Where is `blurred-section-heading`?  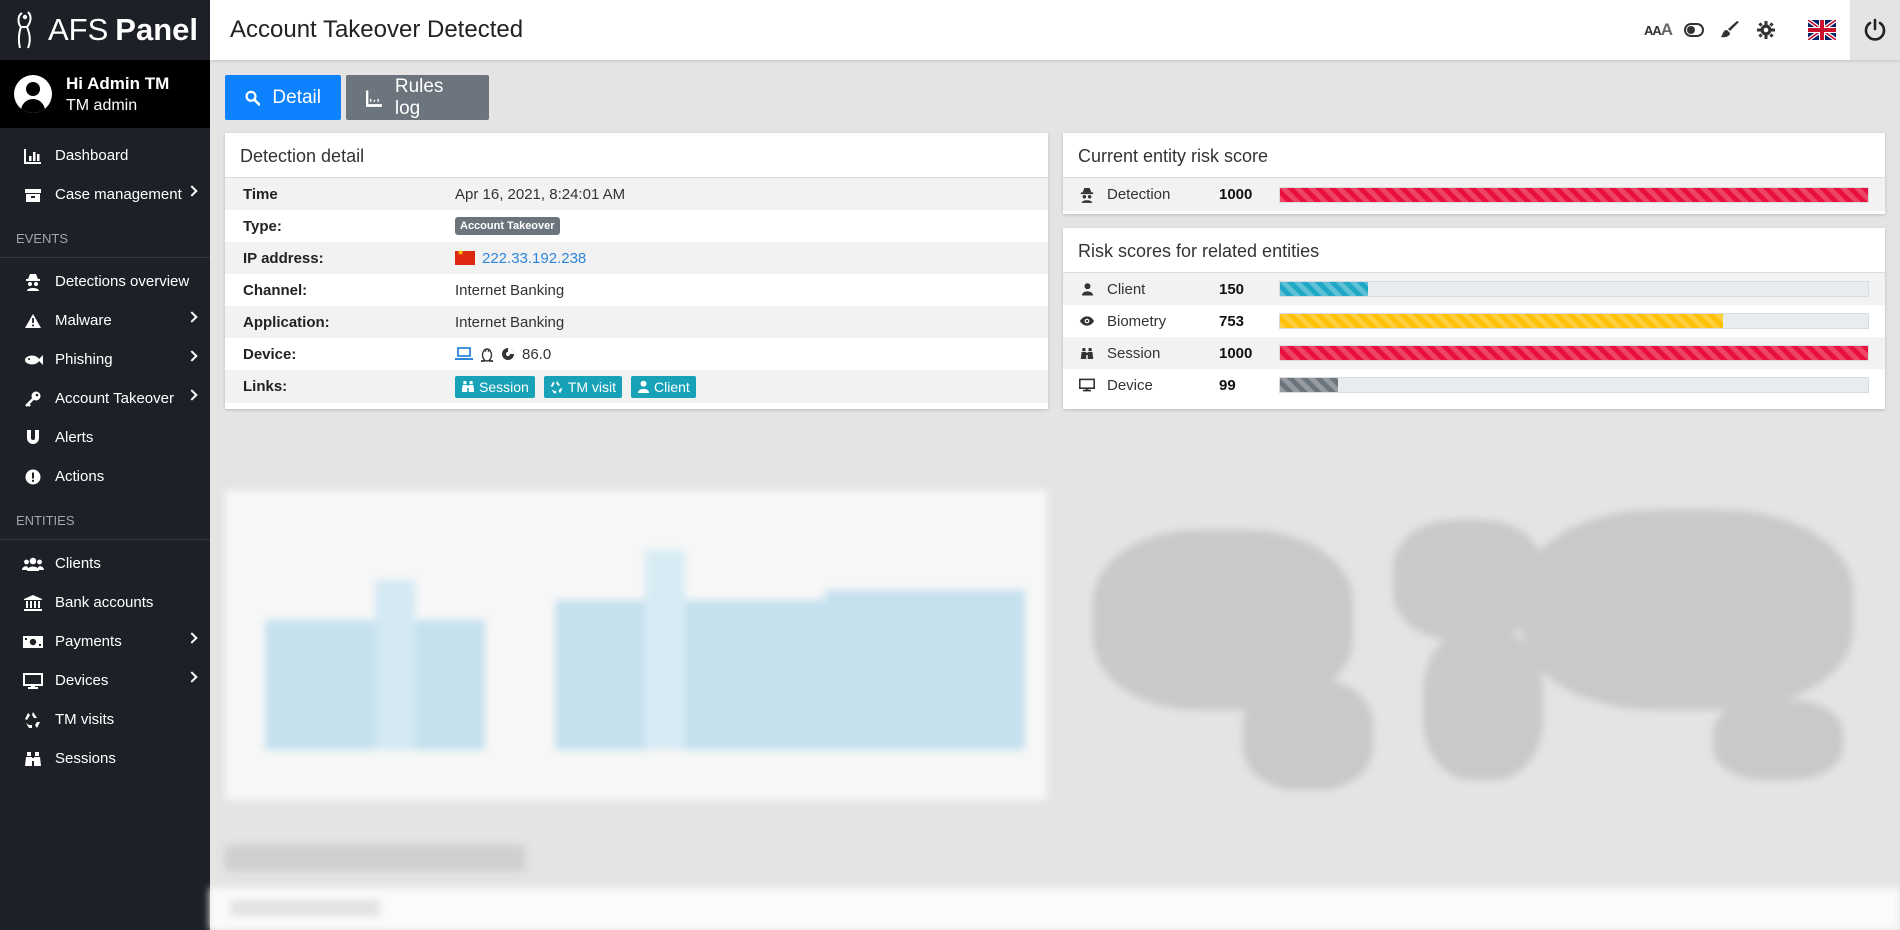 blurred-section-heading is located at coordinates (375, 858).